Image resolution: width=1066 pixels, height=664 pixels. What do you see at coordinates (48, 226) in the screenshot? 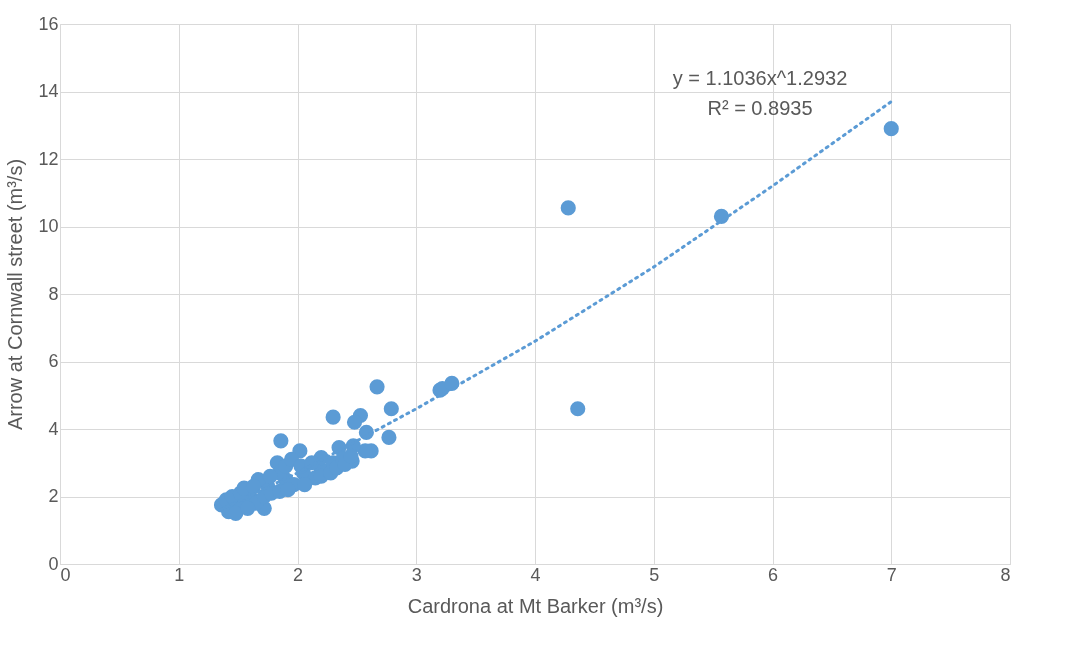
I see `y-tick-label: 10` at bounding box center [48, 226].